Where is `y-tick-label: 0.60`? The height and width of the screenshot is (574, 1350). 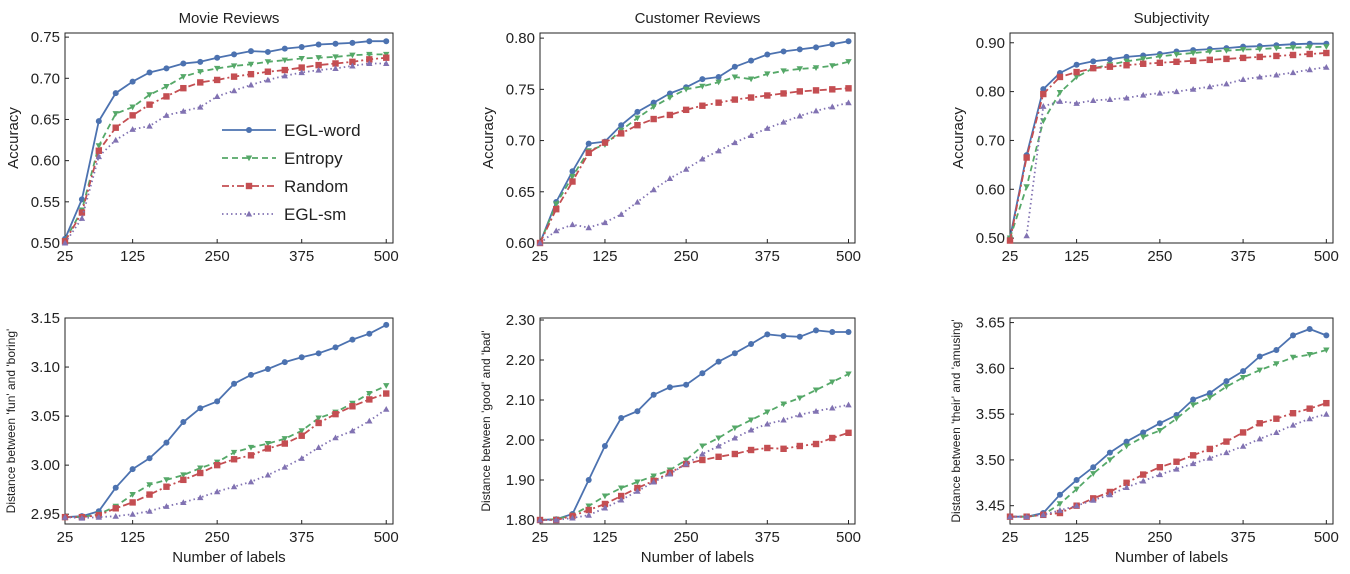 y-tick-label: 0.60 is located at coordinates (990, 189).